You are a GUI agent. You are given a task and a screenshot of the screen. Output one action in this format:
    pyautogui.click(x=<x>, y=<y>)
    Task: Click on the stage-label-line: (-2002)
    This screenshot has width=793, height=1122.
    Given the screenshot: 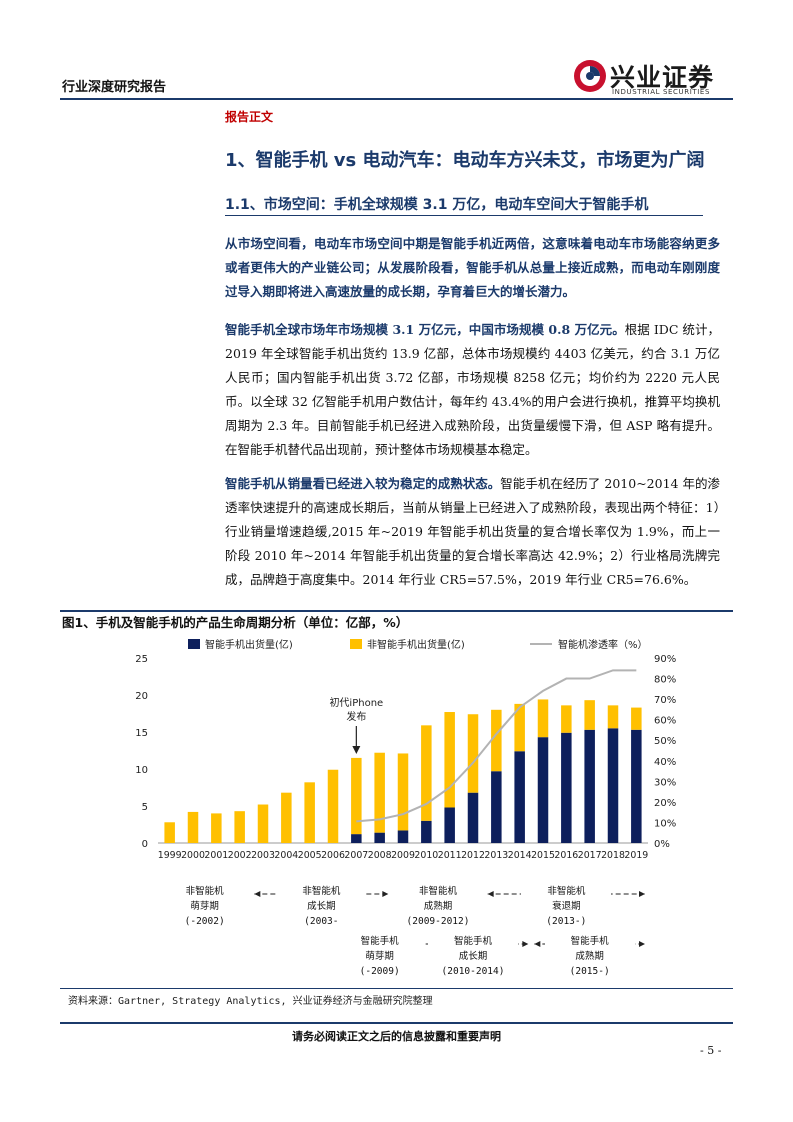 What is the action you would take?
    pyautogui.click(x=204, y=921)
    